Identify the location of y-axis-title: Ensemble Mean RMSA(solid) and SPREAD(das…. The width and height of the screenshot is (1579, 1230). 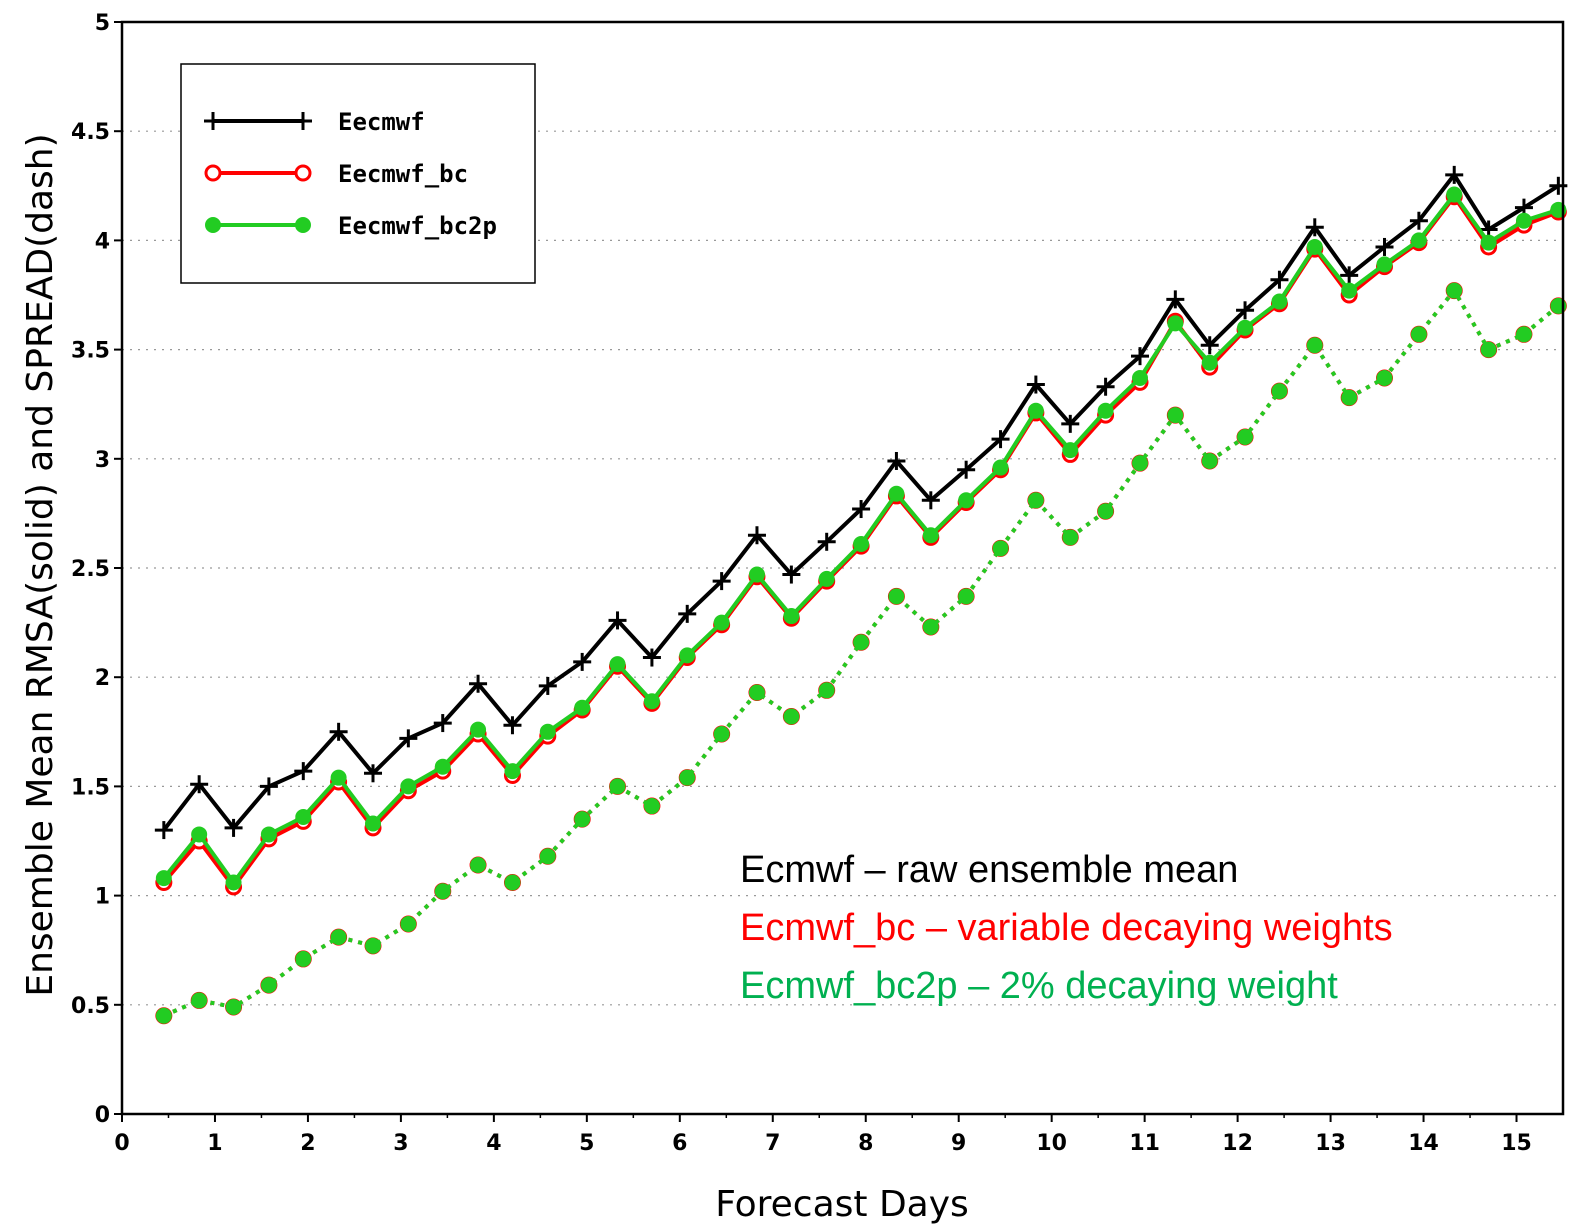
(40, 564).